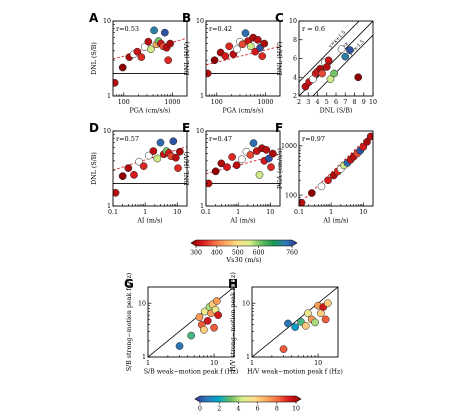 This screenshot has height=413, width=474. I want to click on panel-a: 100 1000 1 10 PGA (cm/s/s) DNL (S/B) r=0.53 A, so click(138, 63).